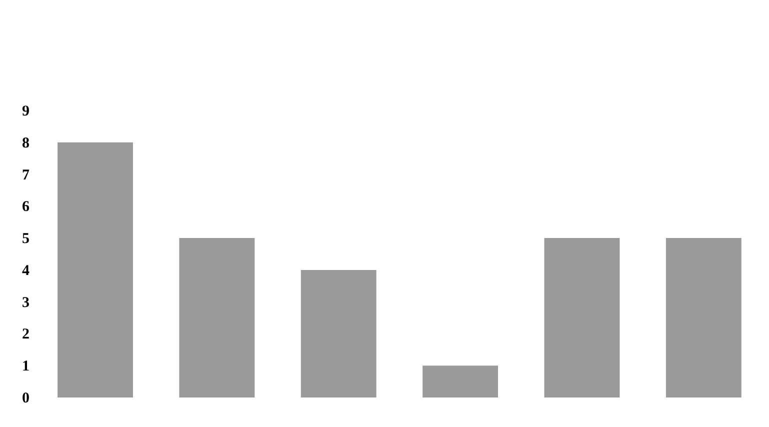 This screenshot has height=427, width=769. What do you see at coordinates (26, 270) in the screenshot?
I see `y-tick-label: 4` at bounding box center [26, 270].